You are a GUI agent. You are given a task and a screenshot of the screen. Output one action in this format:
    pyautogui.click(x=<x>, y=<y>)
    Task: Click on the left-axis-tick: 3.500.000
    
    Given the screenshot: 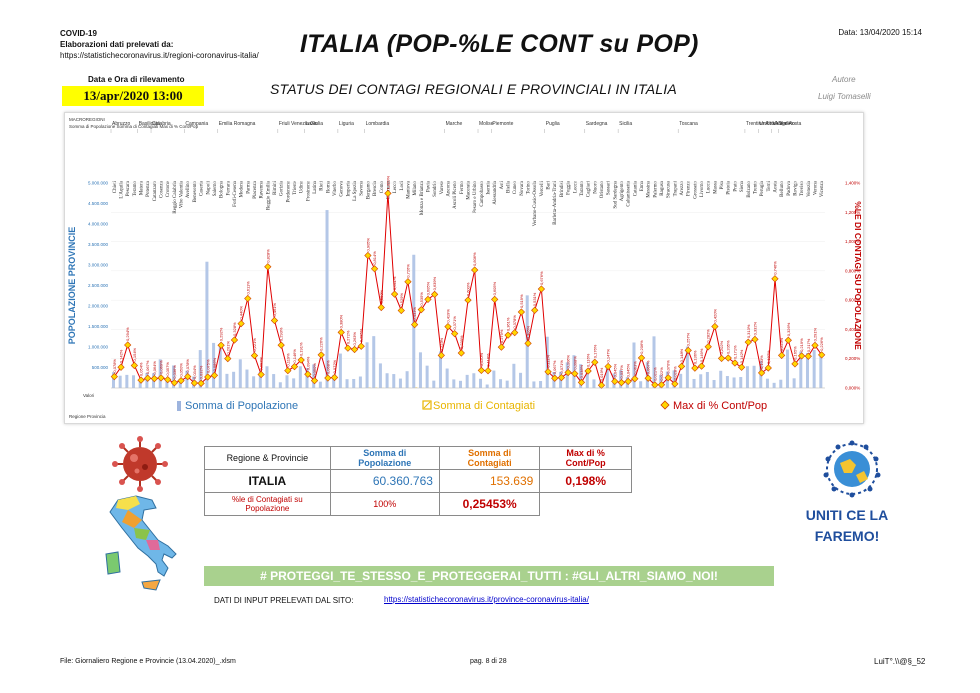 What is the action you would take?
    pyautogui.click(x=98, y=244)
    